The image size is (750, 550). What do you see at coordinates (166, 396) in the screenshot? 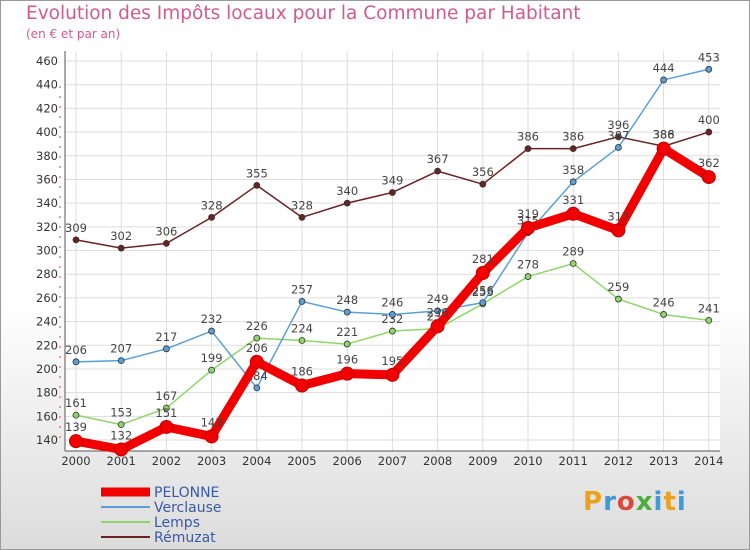
I see `data-label: 167` at bounding box center [166, 396].